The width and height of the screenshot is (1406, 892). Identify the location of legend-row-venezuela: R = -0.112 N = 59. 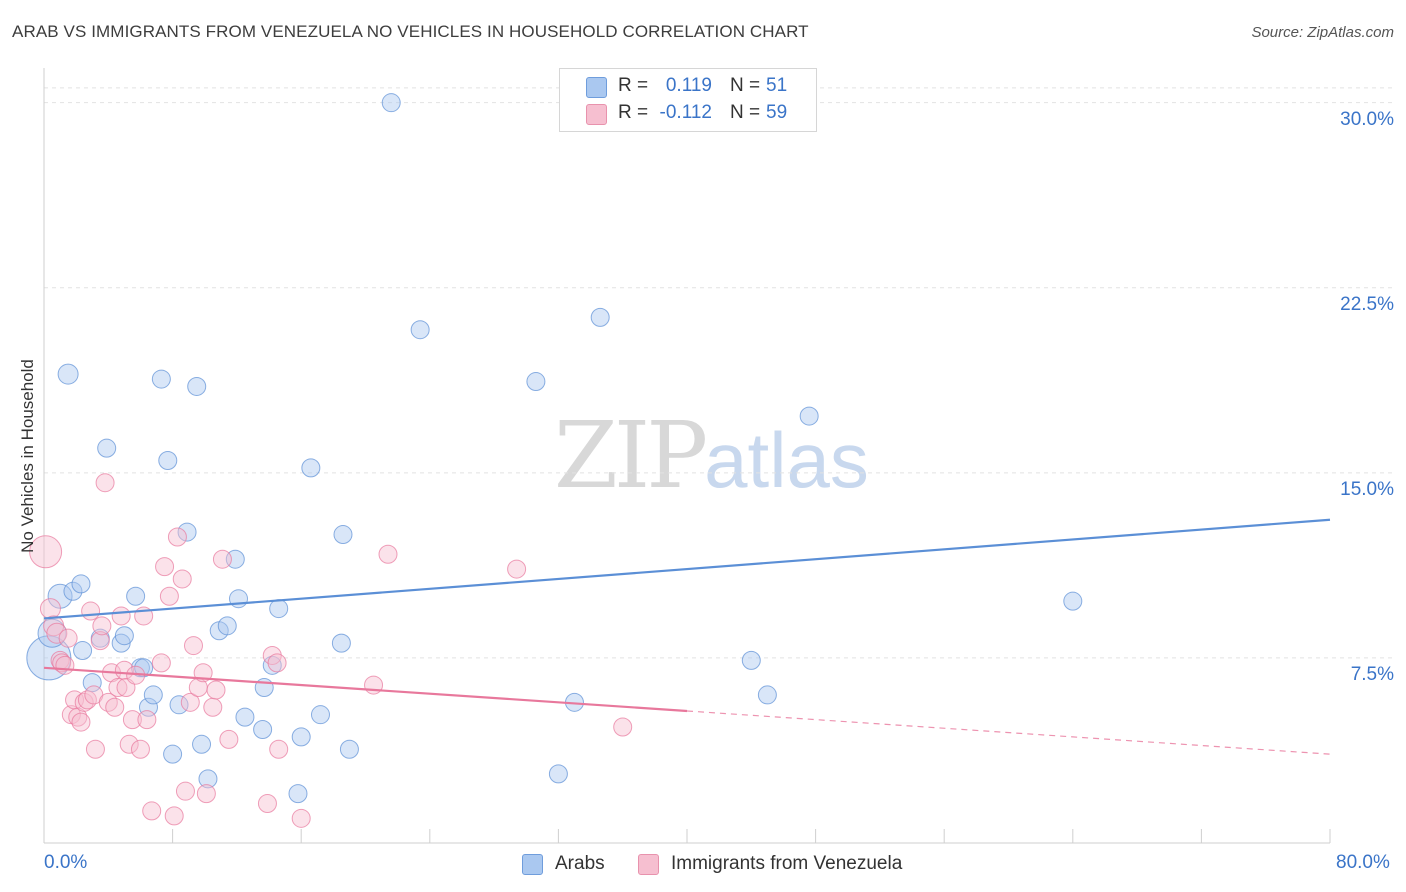
(688, 114).